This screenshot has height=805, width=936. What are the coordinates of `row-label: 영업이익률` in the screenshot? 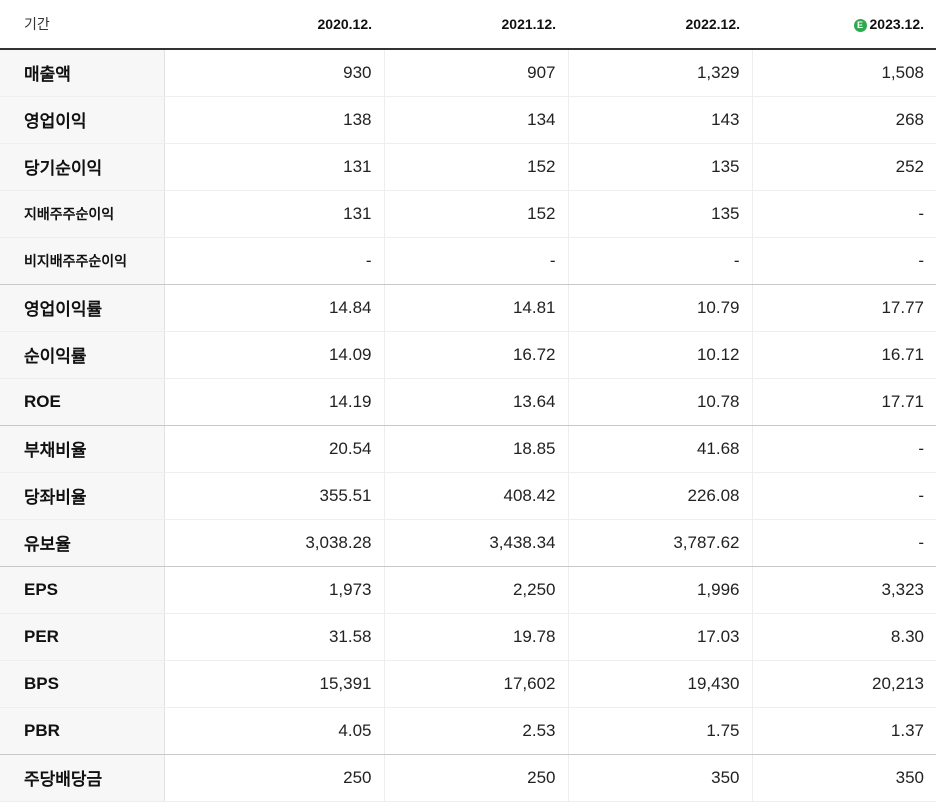 It's located at (82, 308).